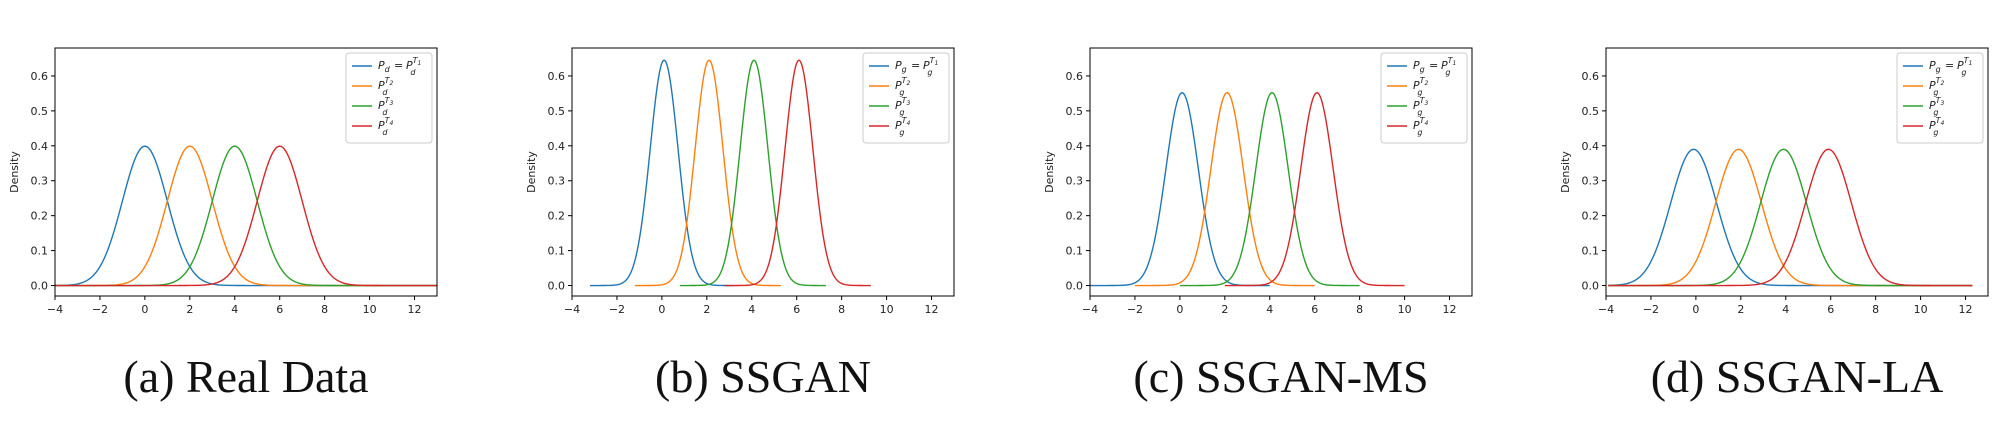  Describe the element at coordinates (386, 126) in the screenshot. I see `legend-label: PT4 d` at that location.